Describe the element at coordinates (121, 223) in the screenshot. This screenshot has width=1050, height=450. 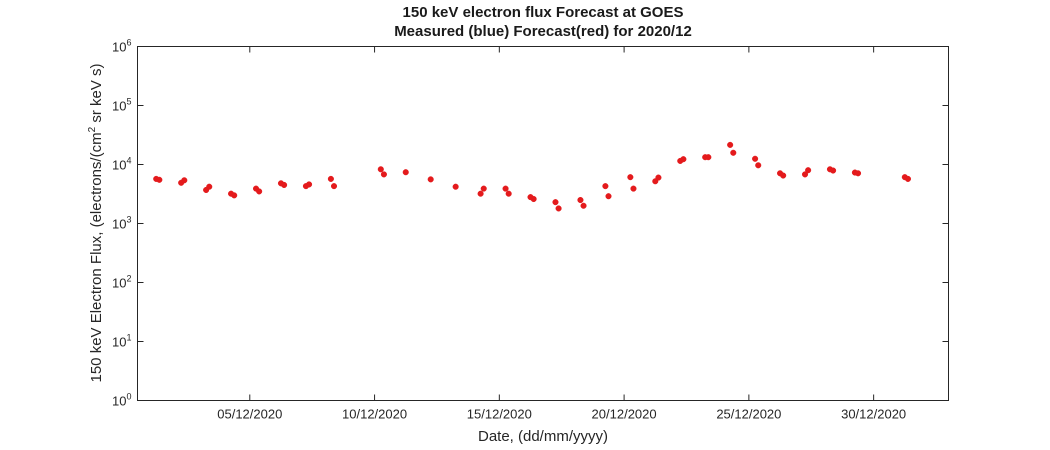
I see `y-tick-label: 10³` at that location.